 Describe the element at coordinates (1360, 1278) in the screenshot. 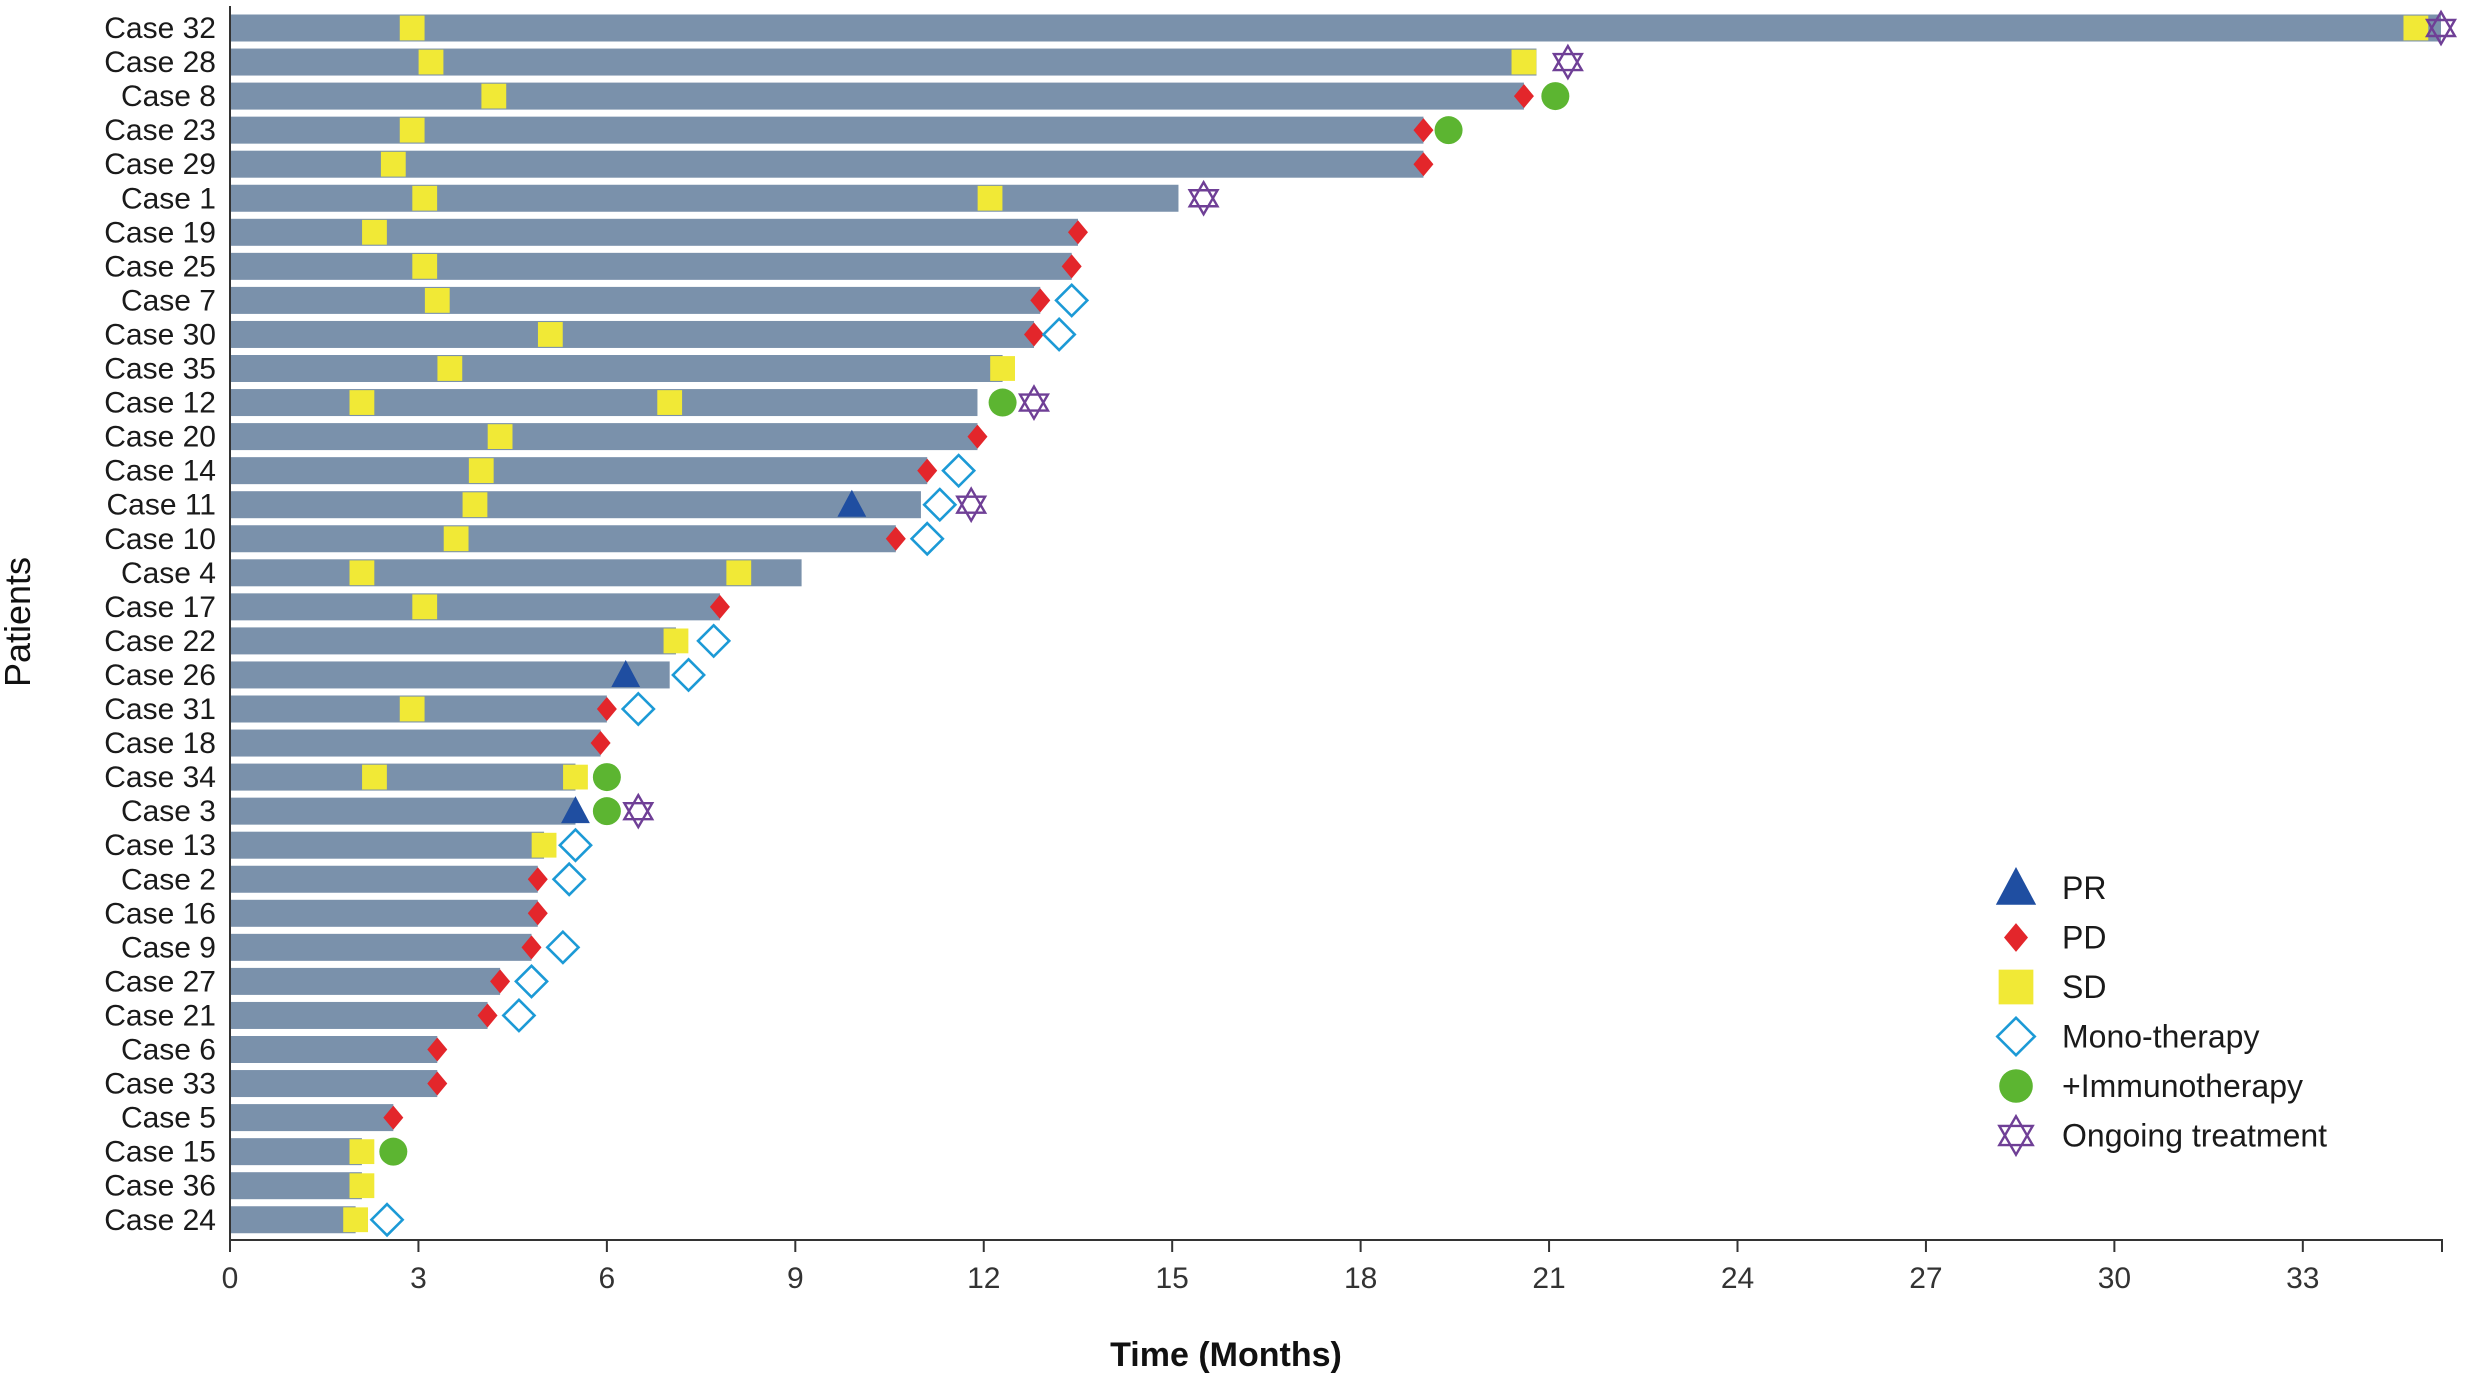

I see `x-tick-label-18: 18` at that location.